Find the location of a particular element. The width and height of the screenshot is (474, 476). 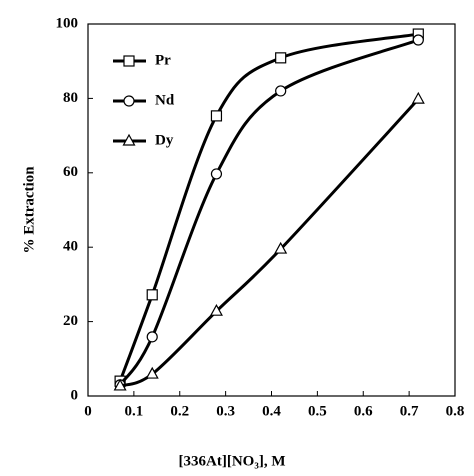

x-tick-label: 0.2 is located at coordinates (179, 411).